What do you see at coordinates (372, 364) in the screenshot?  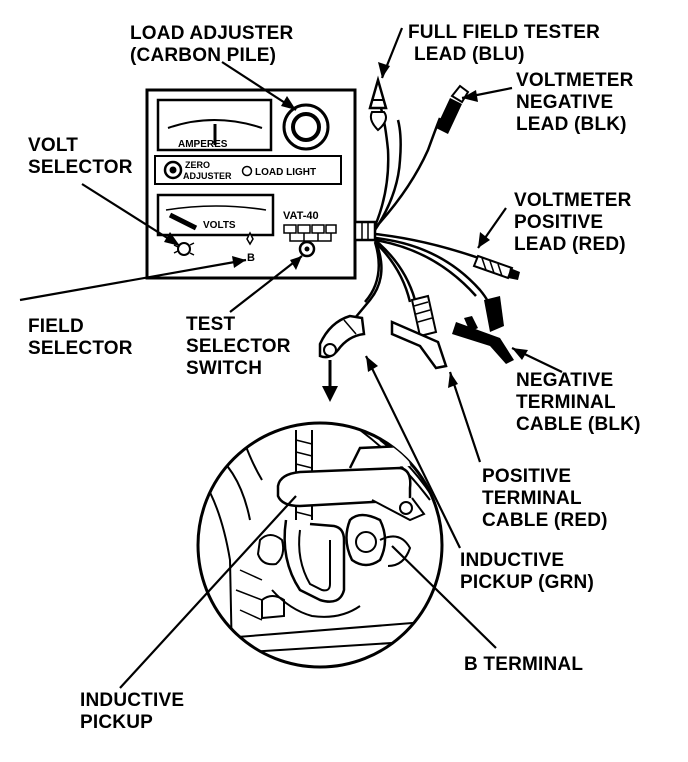 I see `arrowhead-inductive-grn` at bounding box center [372, 364].